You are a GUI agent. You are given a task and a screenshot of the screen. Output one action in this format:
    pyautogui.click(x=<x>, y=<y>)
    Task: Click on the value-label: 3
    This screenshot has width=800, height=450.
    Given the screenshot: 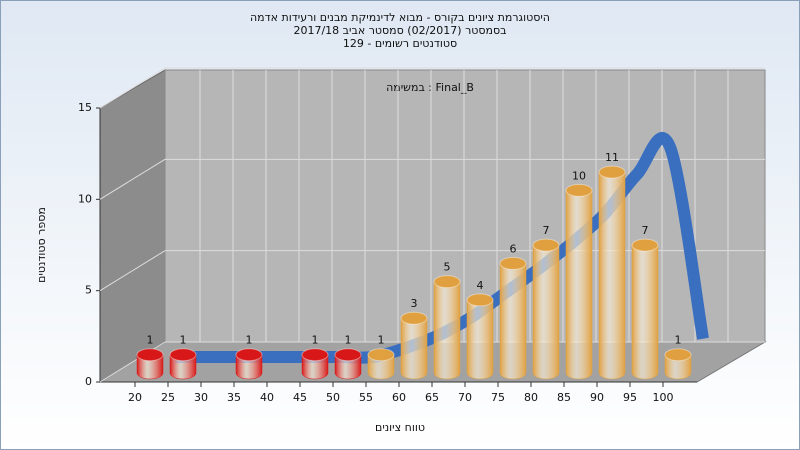 What is the action you would take?
    pyautogui.click(x=414, y=303)
    